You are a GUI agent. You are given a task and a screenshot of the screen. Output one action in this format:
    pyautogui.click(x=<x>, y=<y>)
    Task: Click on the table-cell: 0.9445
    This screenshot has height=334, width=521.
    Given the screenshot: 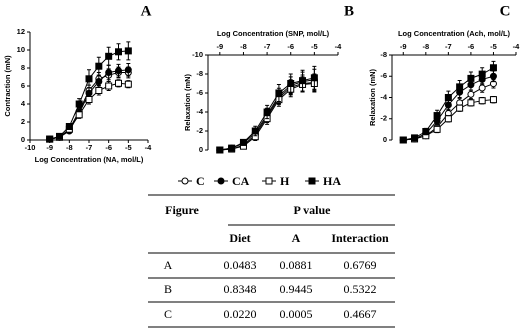 What is the action you would take?
    pyautogui.click(x=296, y=289)
    